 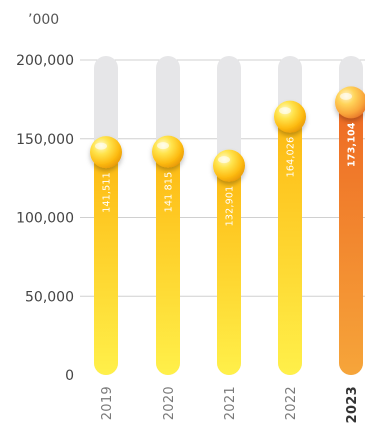 I want to click on bar-group: 141 815, so click(x=168, y=215).